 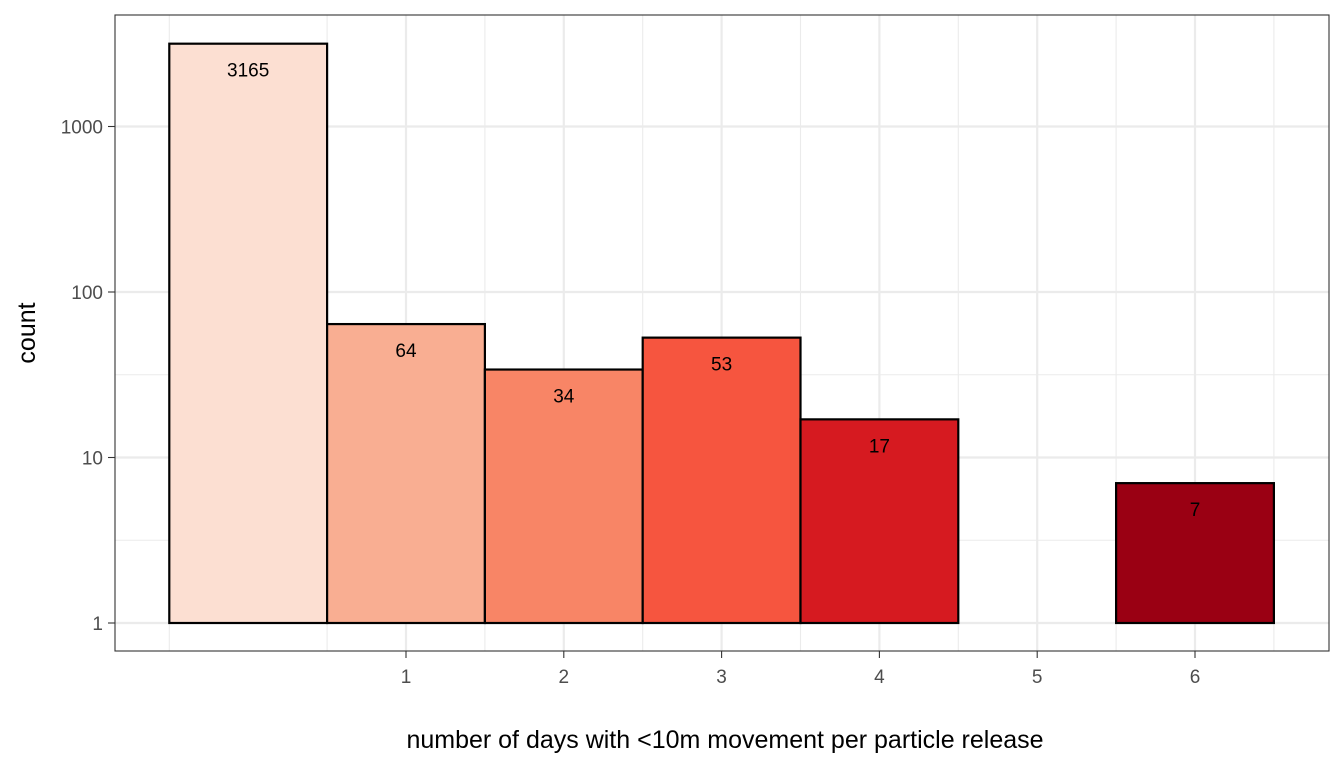 What do you see at coordinates (879, 446) in the screenshot?
I see `bar-label-17: 17` at bounding box center [879, 446].